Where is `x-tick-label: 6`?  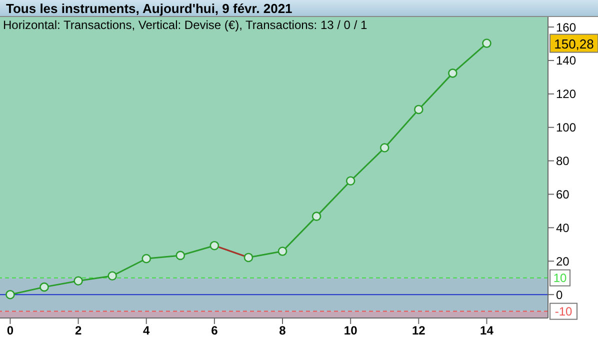 x-tick-label: 6 is located at coordinates (214, 330).